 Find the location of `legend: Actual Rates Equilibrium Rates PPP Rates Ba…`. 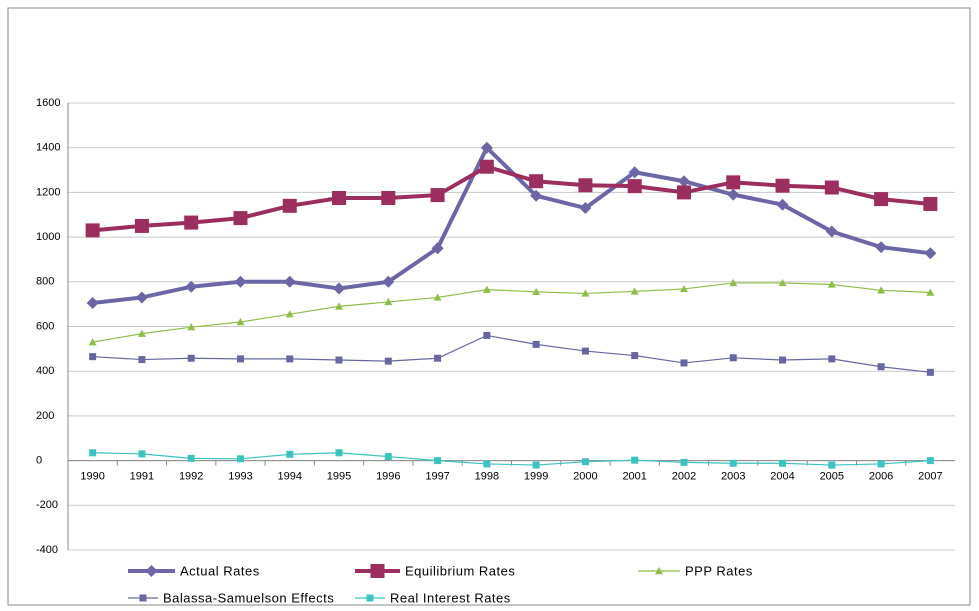

legend: Actual Rates Equilibrium Rates PPP Rates Ba… is located at coordinates (440, 584).